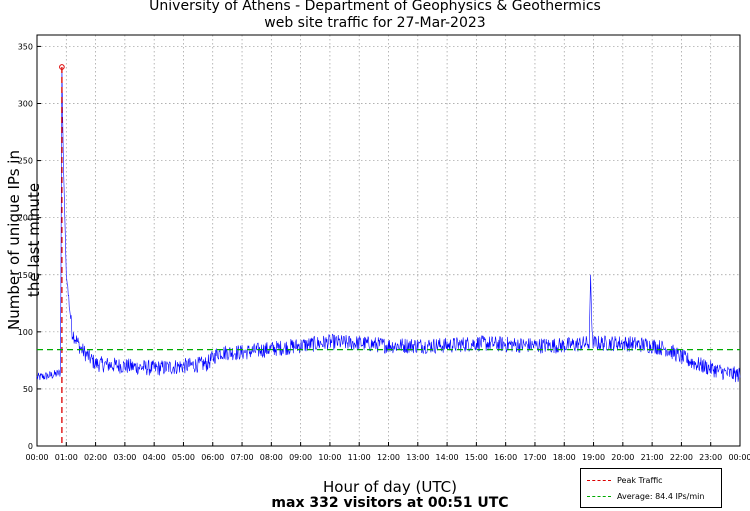  Describe the element at coordinates (622, 457) in the screenshot. I see `x-tick-label: 20:00` at that location.